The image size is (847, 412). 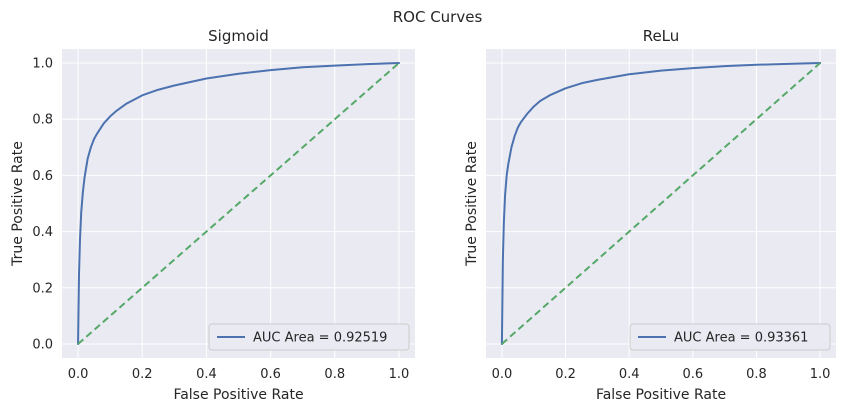 I want to click on legend-entry: AUC Area = 0.92519, so click(x=320, y=338).